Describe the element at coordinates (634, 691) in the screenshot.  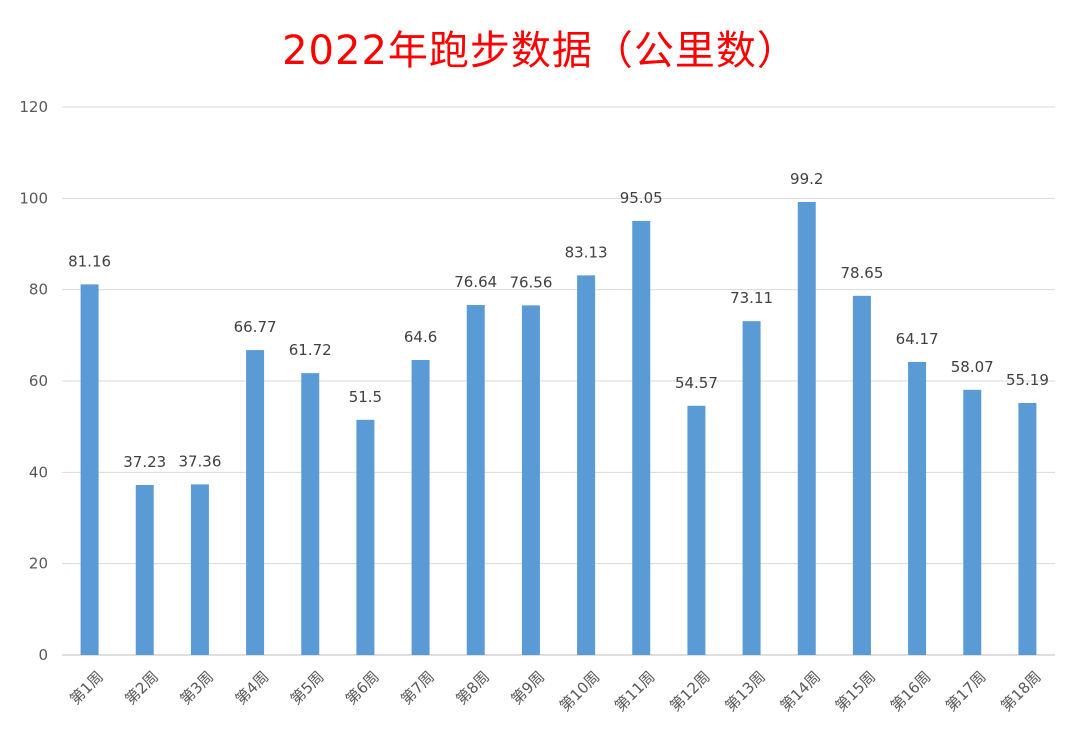
I see `x-tick-label: 第11周` at that location.